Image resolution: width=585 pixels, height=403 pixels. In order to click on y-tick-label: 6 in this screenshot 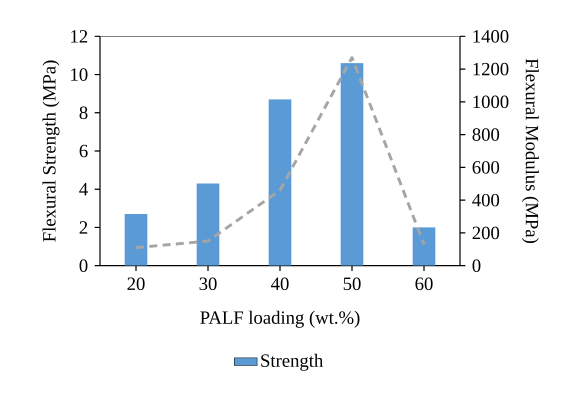, I will do `click(84, 151)`.